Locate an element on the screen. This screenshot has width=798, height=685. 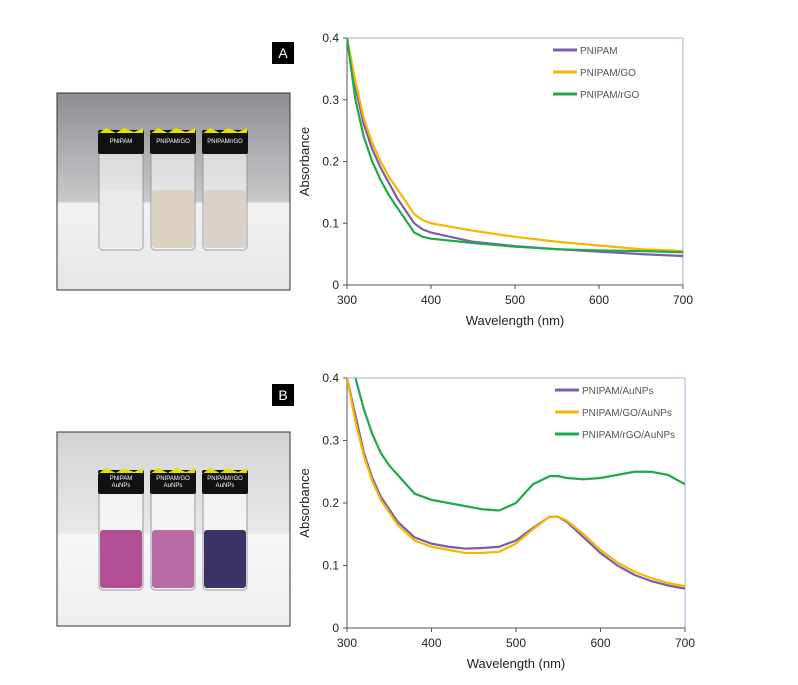
panel-label: B is located at coordinates (282, 395).